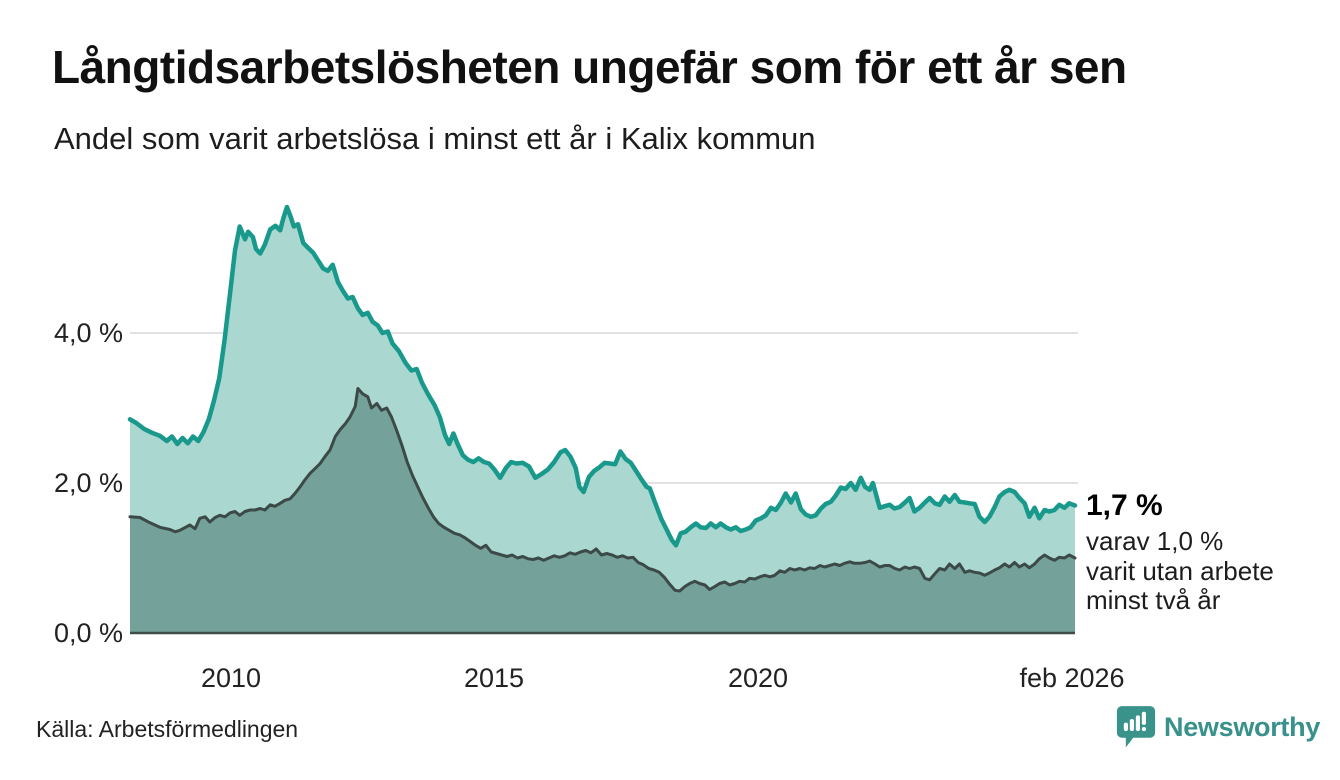 This screenshot has width=1340, height=780. Describe the element at coordinates (1242, 727) in the screenshot. I see `newsworthy-logo-text: Newsworthy` at that location.